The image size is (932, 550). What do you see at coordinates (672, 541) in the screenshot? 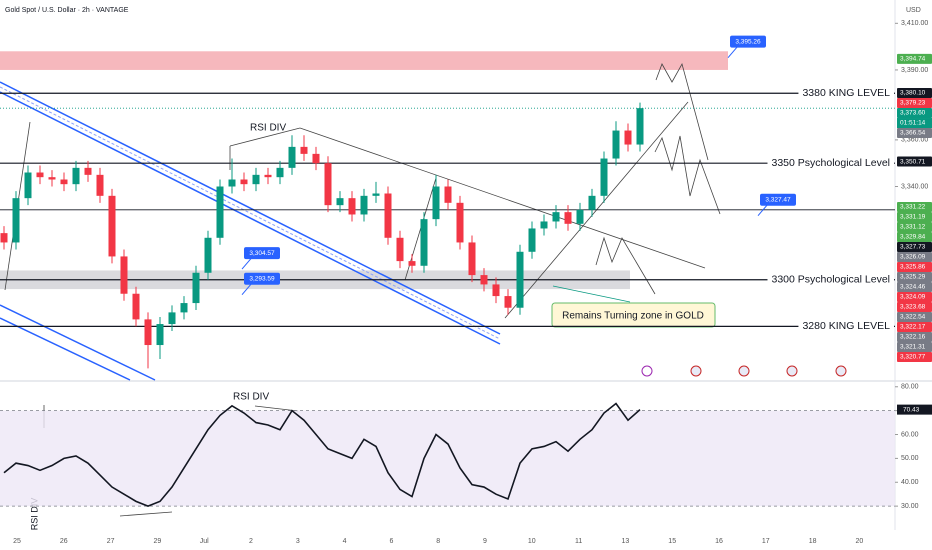
I see `x-tick-label: 15` at bounding box center [672, 541].